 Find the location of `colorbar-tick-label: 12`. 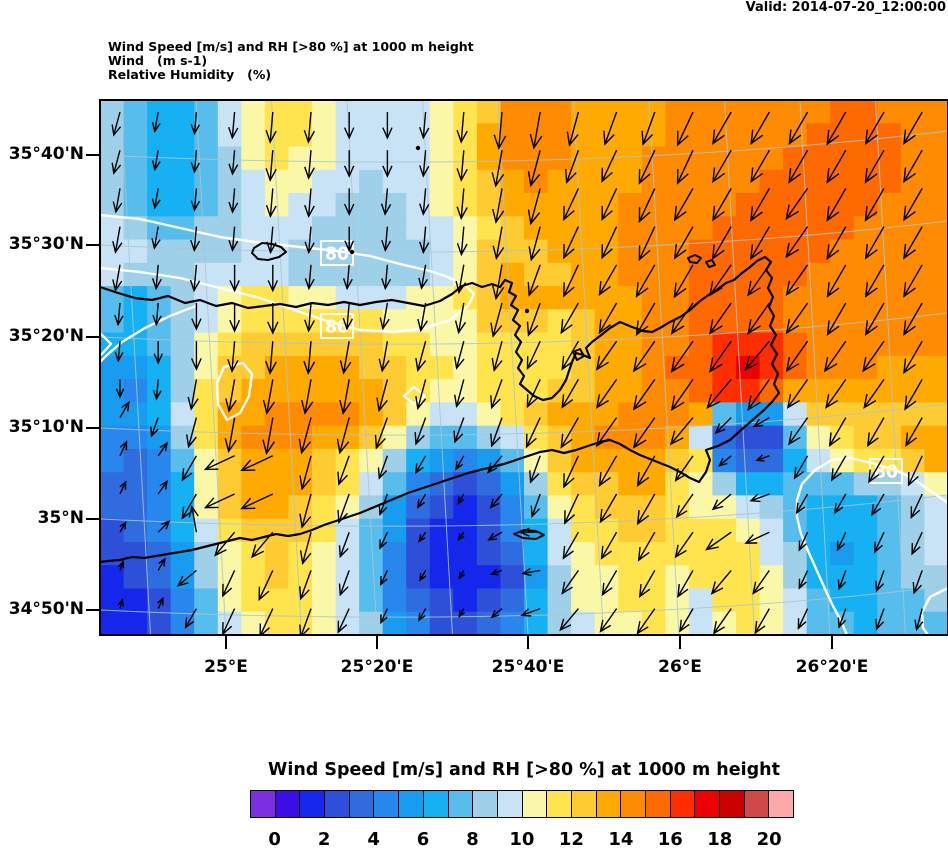

colorbar-tick-label: 12 is located at coordinates (571, 839).